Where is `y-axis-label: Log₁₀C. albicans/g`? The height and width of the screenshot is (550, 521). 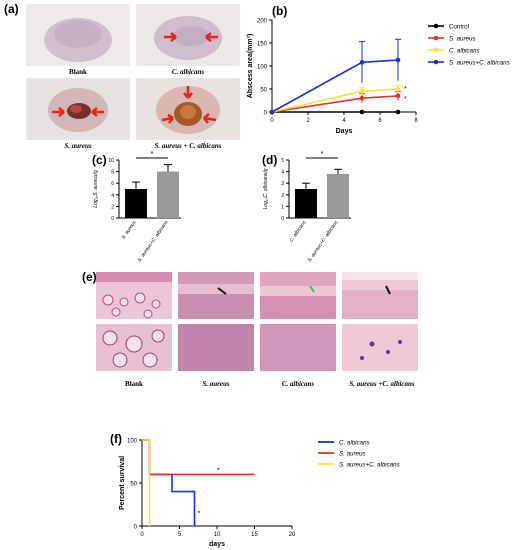
y-axis-label: Log₁₀C. albicans/g is located at coordinates (266, 188).